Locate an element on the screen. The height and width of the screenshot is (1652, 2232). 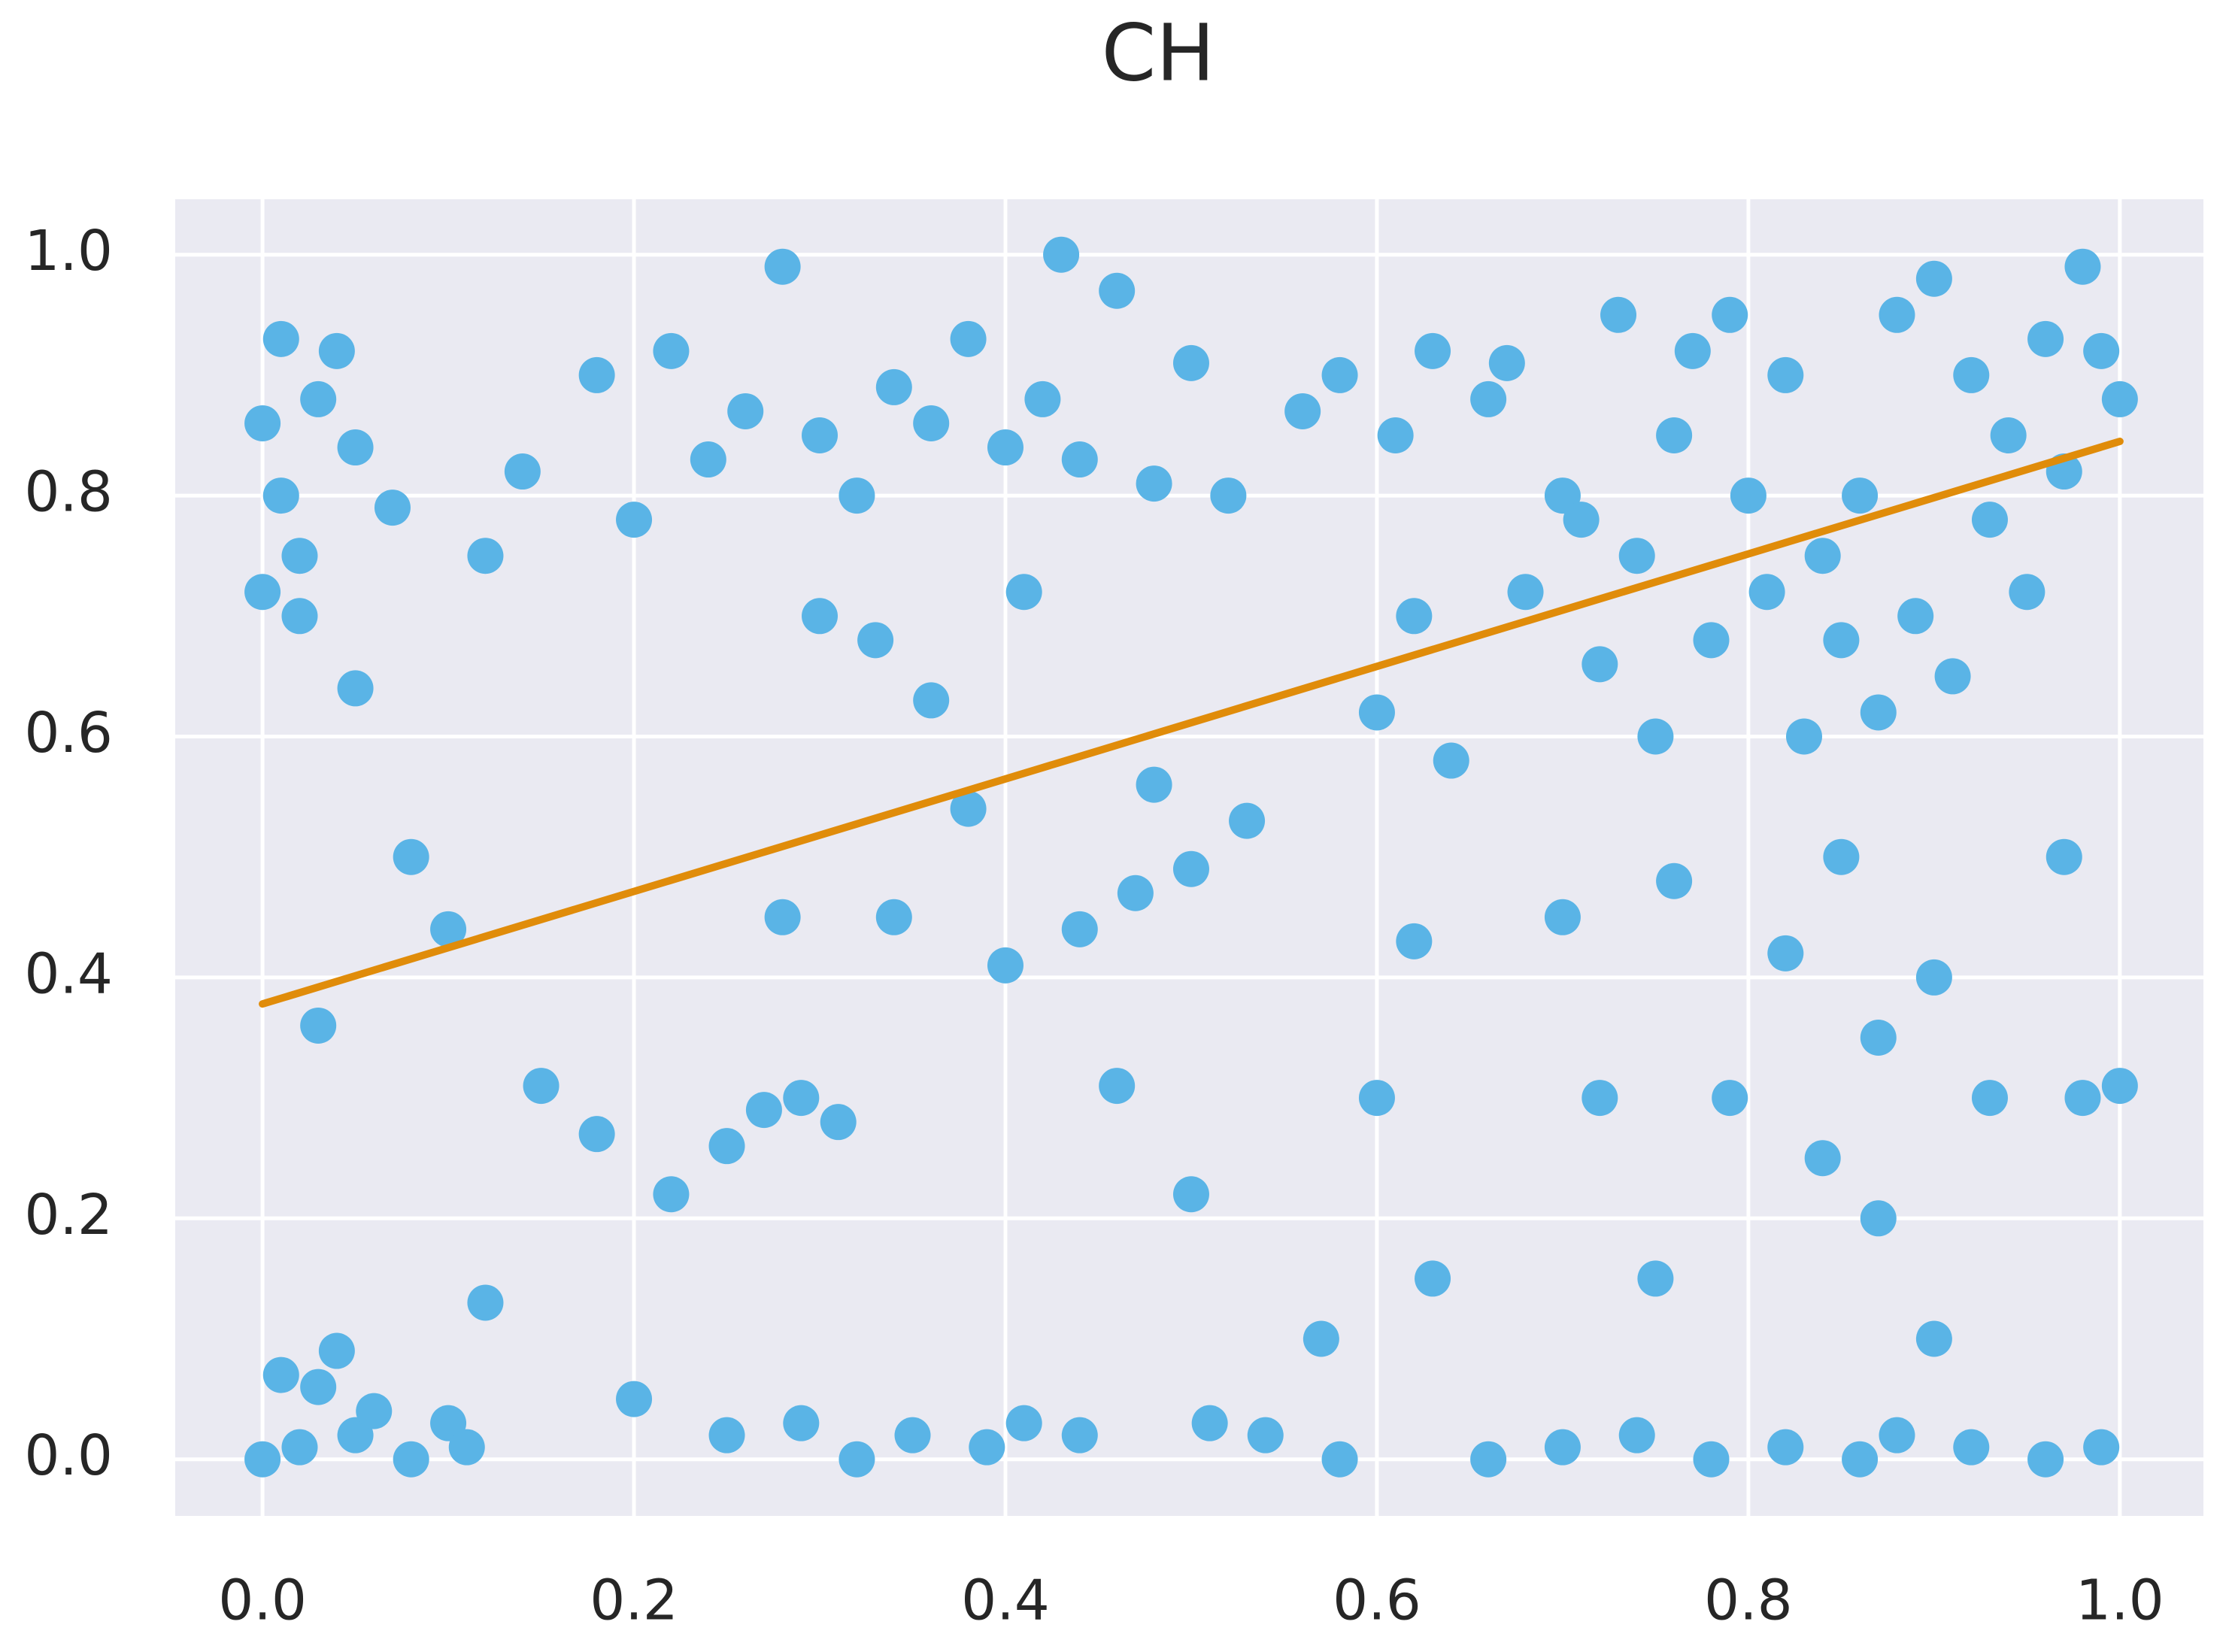
x-tick-label: 1.0 is located at coordinates (2120, 1601).